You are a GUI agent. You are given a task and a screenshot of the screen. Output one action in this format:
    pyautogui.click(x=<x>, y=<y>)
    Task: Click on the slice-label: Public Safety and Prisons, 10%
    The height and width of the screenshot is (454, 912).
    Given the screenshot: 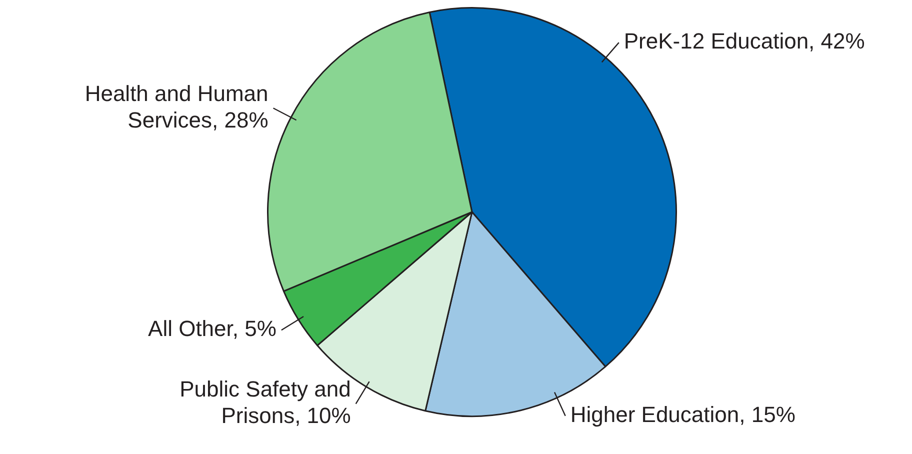 What is the action you would take?
    pyautogui.click(x=265, y=402)
    